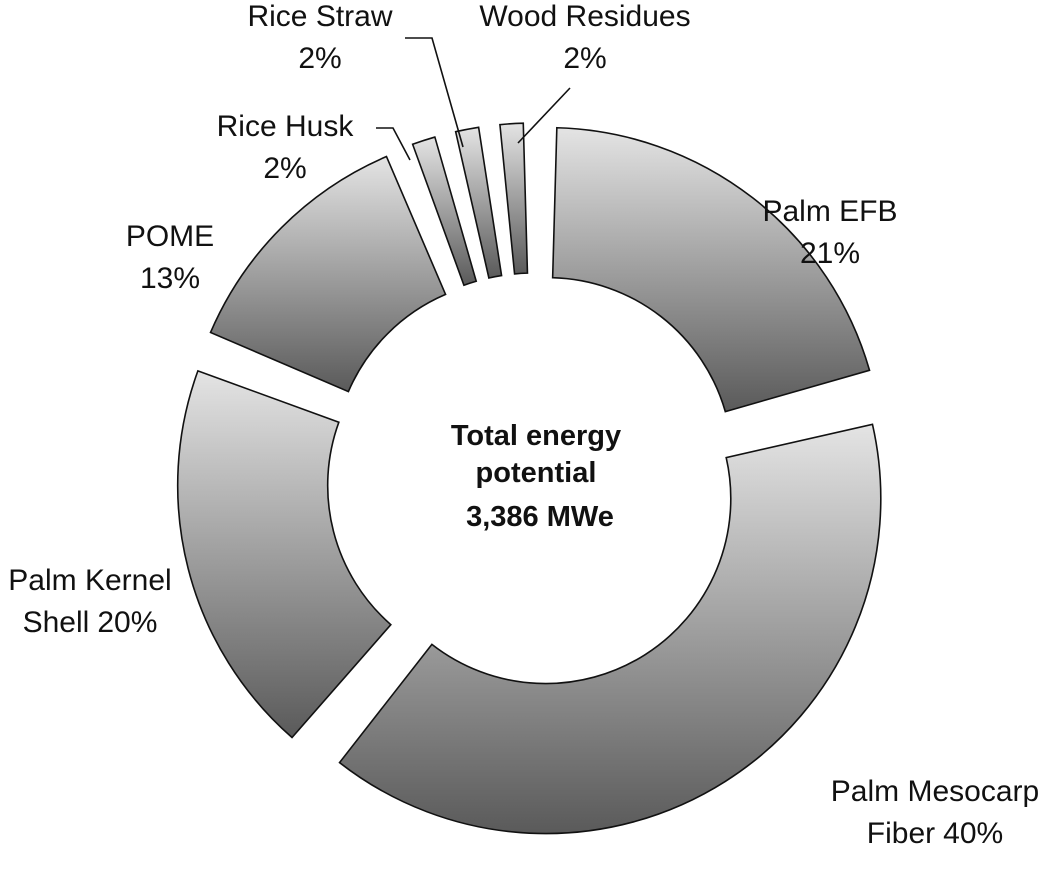  What do you see at coordinates (127, 622) in the screenshot?
I see `value-label: 20%` at bounding box center [127, 622].